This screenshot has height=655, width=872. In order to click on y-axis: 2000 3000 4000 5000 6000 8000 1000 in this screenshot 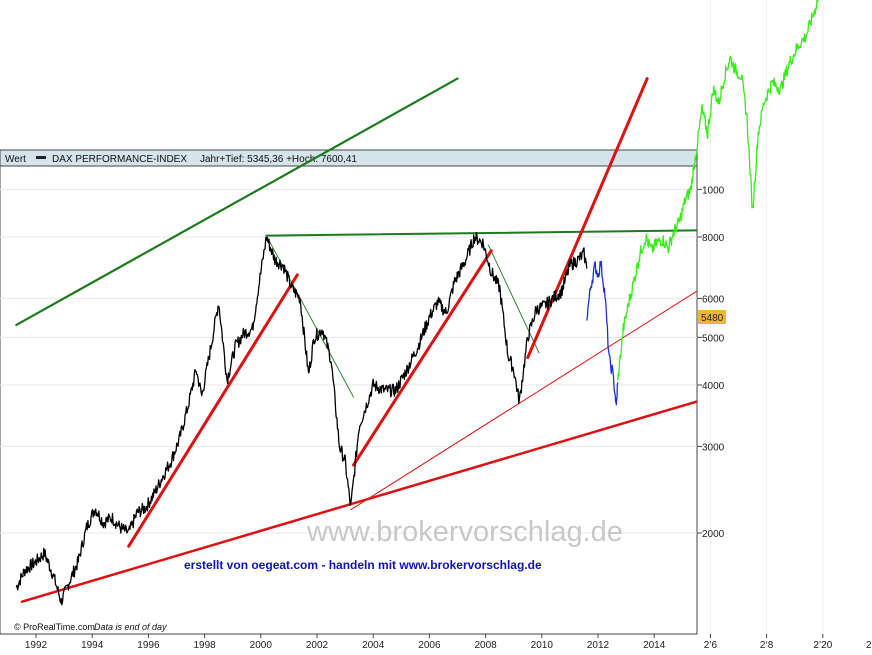, I will do `click(711, 362)`.